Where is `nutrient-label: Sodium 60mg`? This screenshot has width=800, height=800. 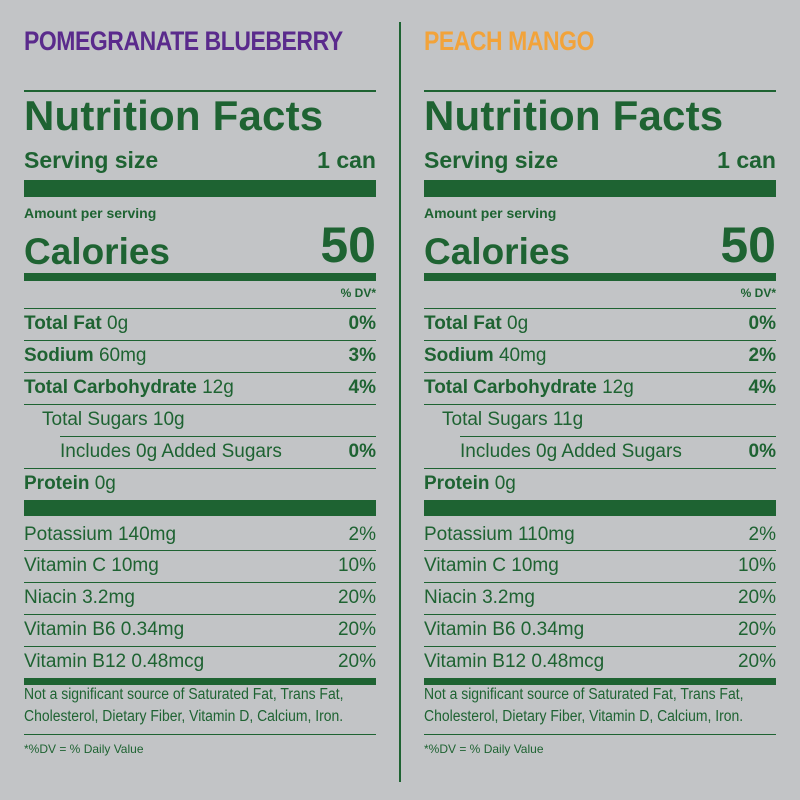 nutrient-label: Sodium 60mg is located at coordinates (85, 356).